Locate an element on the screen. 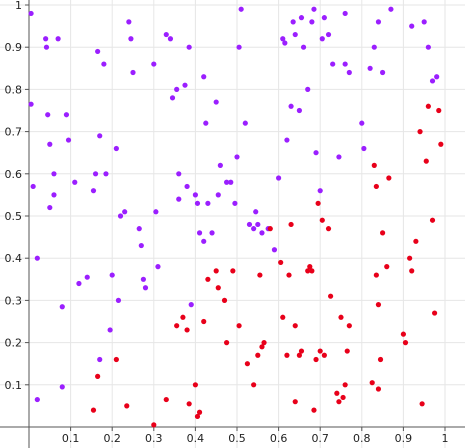 The image size is (465, 448). x-tick-label-3: 0.4 is located at coordinates (196, 438).